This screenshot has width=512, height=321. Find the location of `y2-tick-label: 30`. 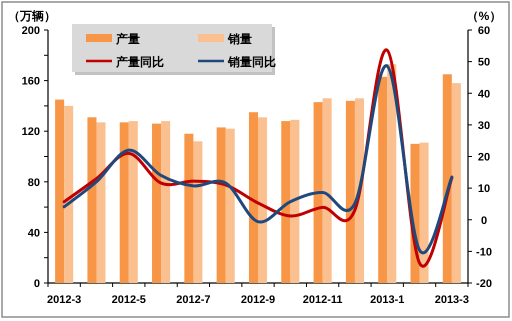

y2-tick-label: 30 is located at coordinates (484, 126).